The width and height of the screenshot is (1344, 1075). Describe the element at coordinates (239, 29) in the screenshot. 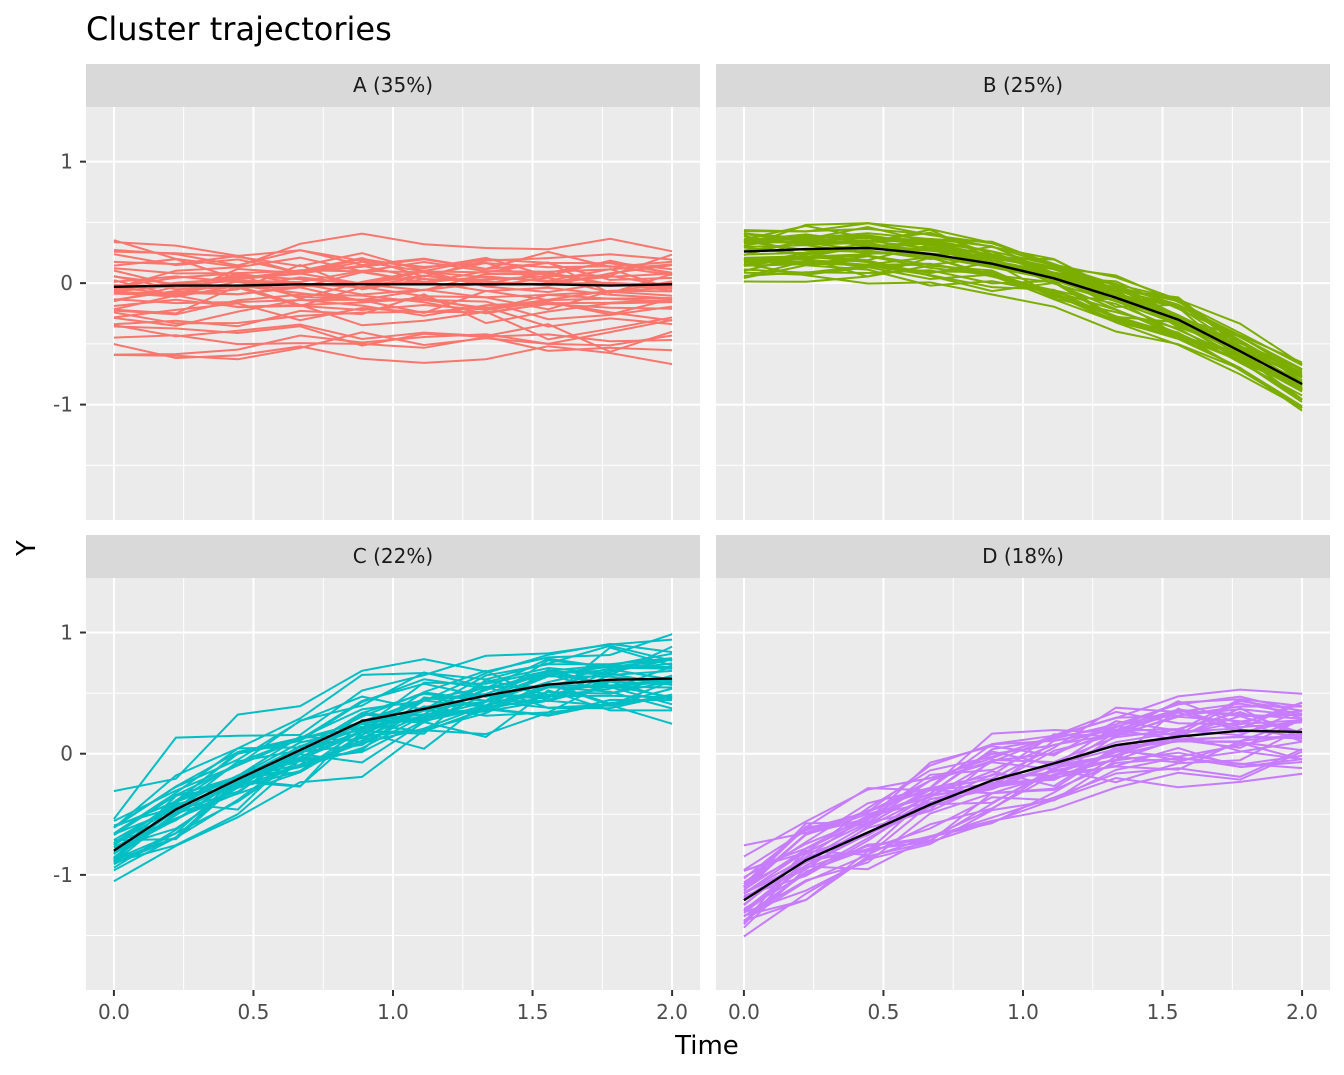

I see `chart-title: Cluster trajectories` at that location.